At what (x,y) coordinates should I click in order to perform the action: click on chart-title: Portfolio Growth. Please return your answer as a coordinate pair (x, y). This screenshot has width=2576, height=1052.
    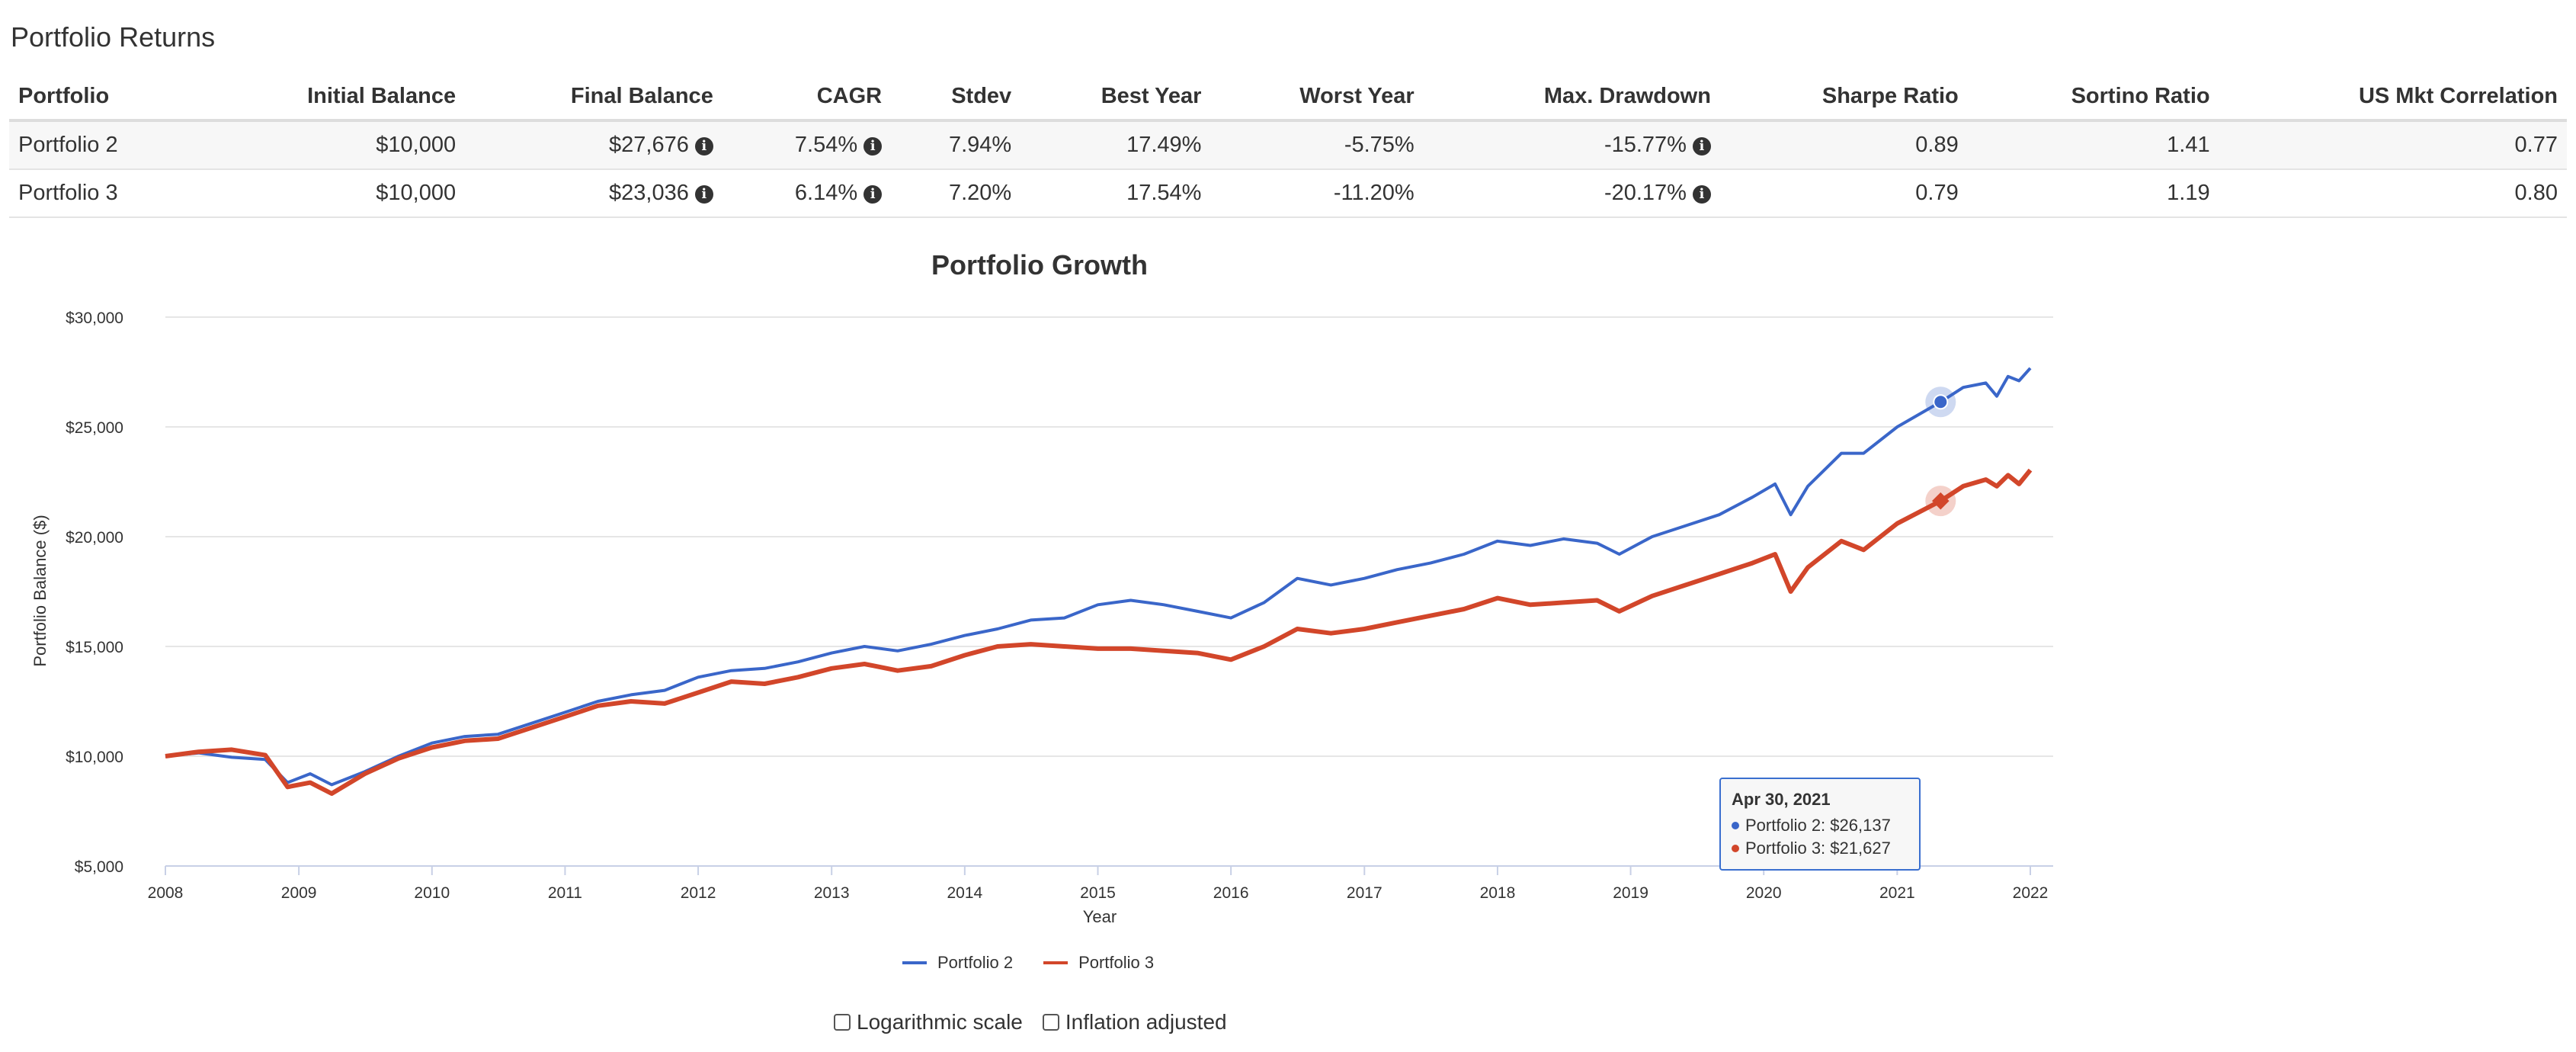
    Looking at the image, I should click on (1039, 265).